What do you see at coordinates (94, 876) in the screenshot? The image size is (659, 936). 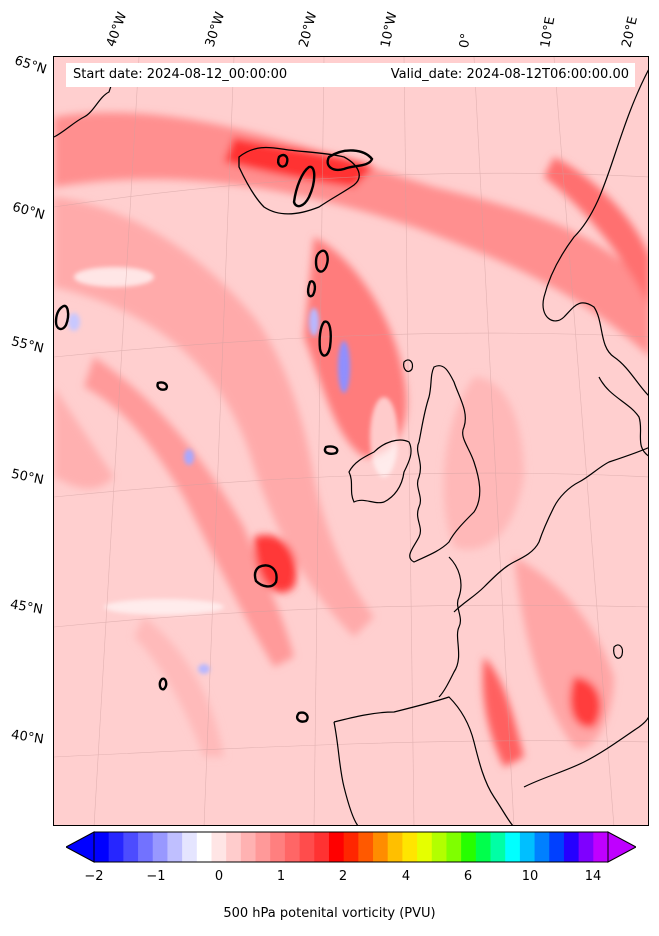 I see `colorbar-tick-label: −2` at bounding box center [94, 876].